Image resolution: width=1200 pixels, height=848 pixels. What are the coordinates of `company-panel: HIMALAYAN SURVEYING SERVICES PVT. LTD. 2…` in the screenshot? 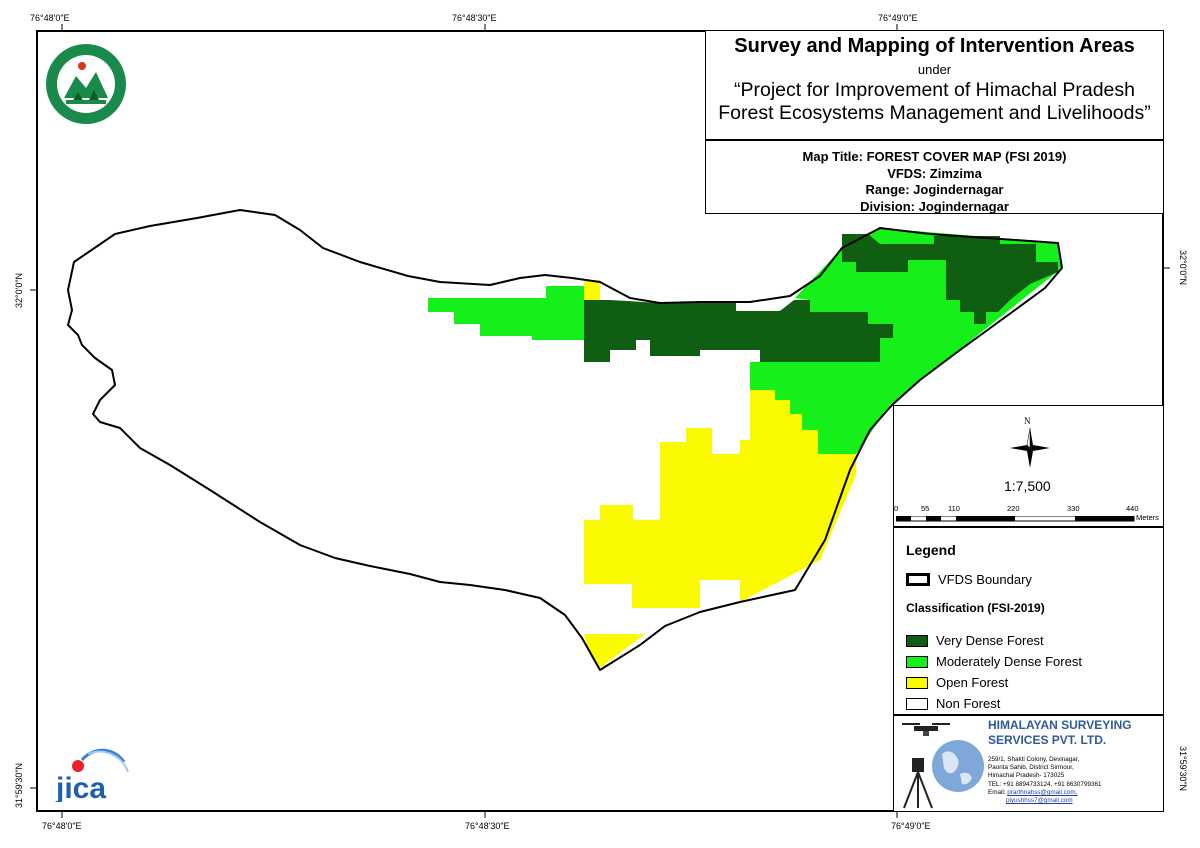 It's located at (1028, 763).